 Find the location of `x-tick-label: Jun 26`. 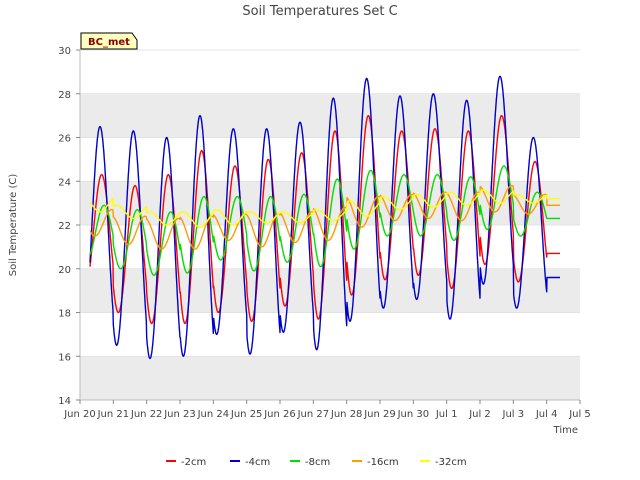

x-tick-label: Jun 26 is located at coordinates (279, 414).